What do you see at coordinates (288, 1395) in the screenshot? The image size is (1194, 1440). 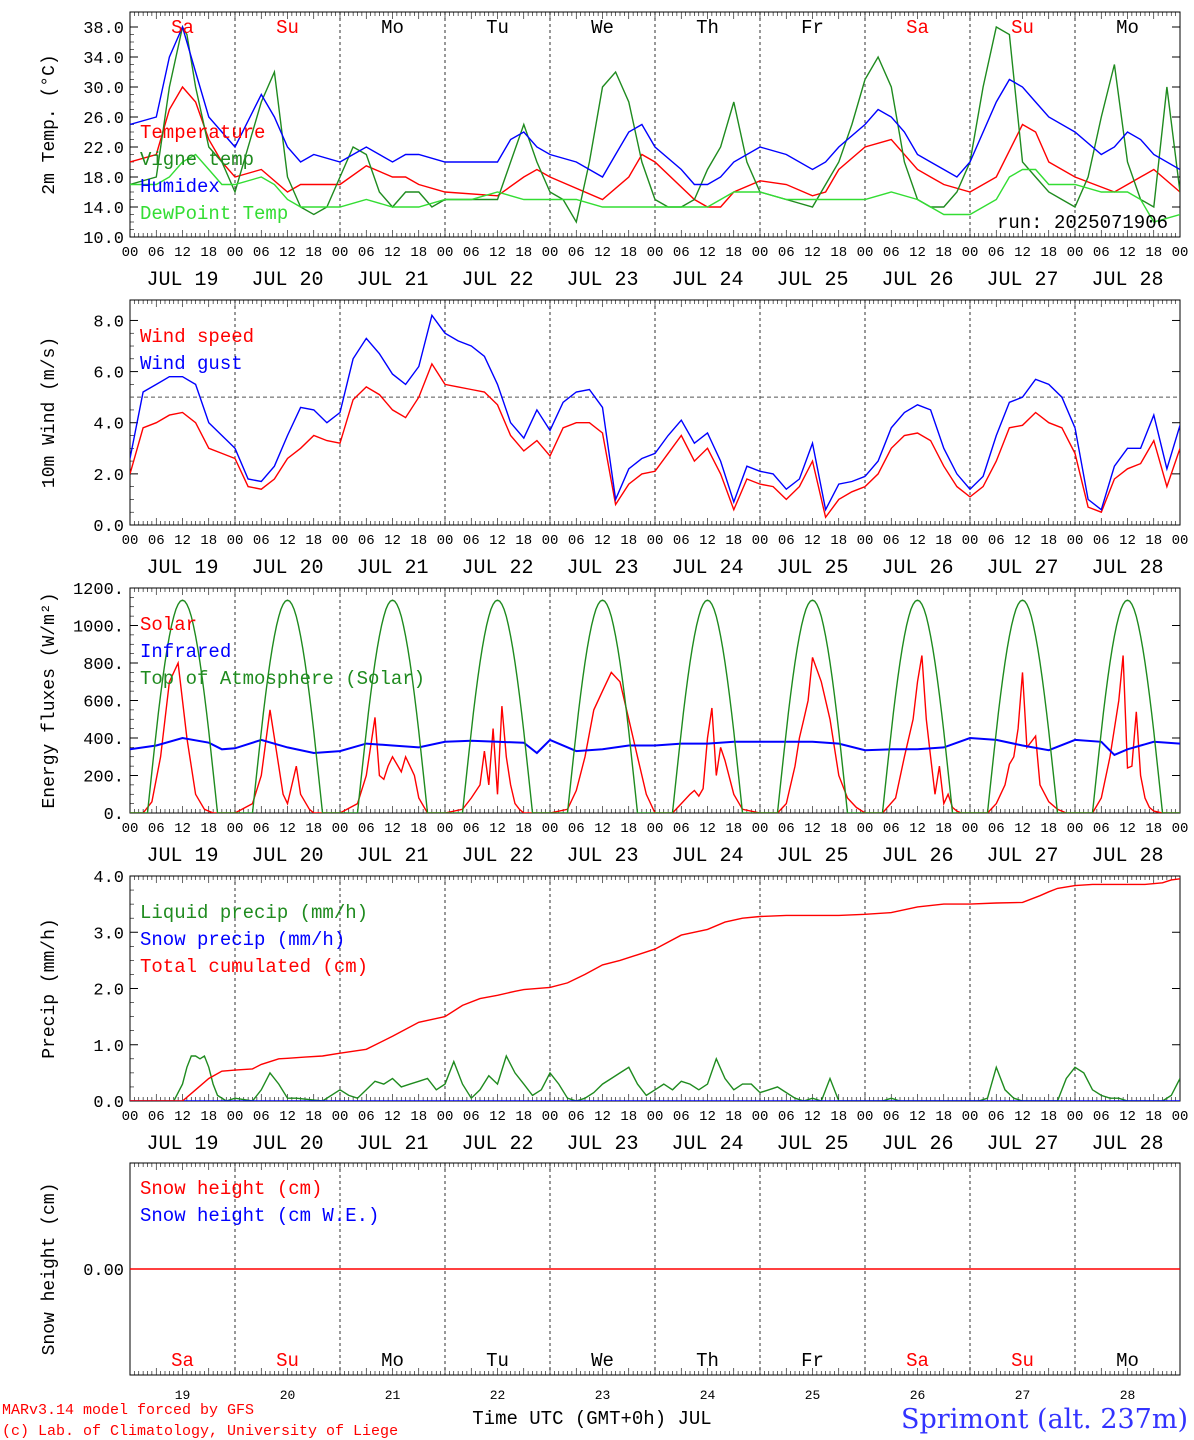 I see `day-number: 20` at bounding box center [288, 1395].